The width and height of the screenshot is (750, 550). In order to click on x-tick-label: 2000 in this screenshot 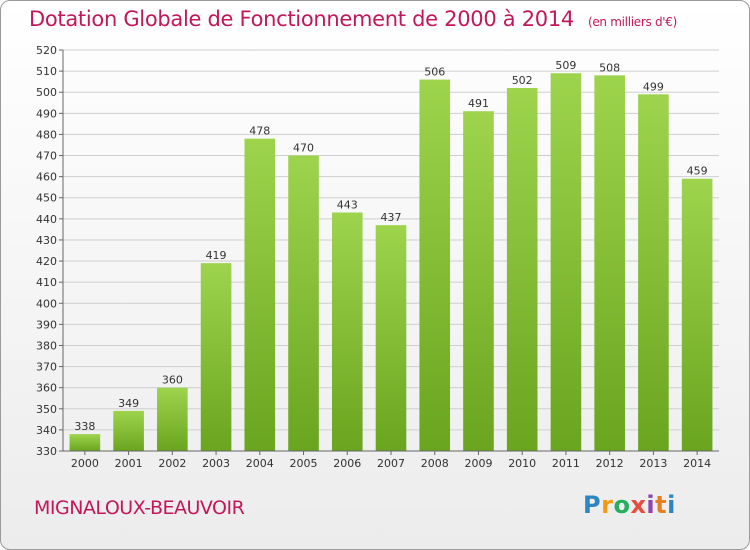, I will do `click(85, 463)`.